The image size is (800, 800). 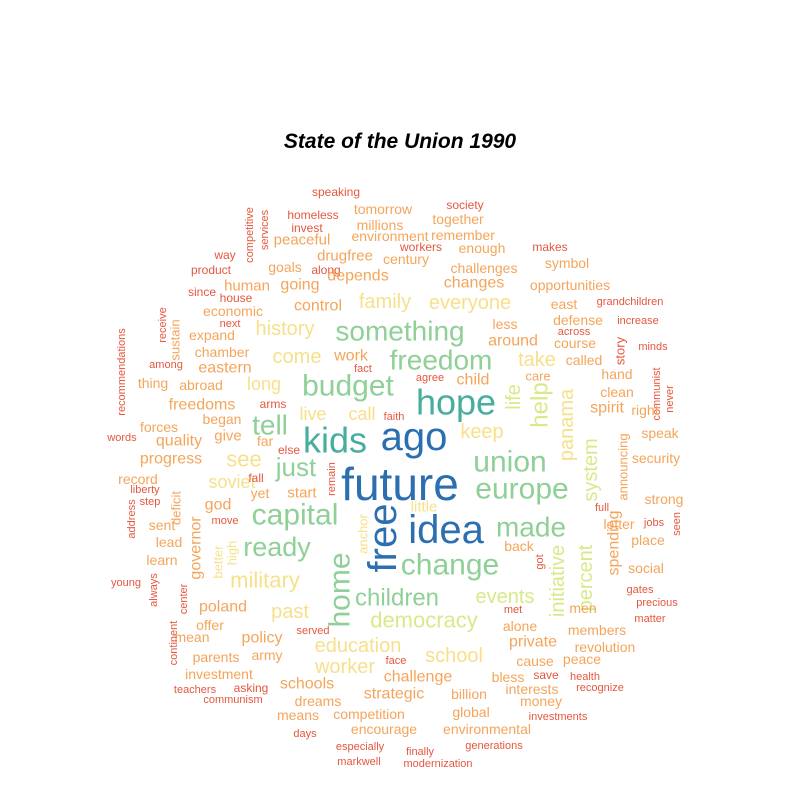 What do you see at coordinates (307, 228) in the screenshot?
I see `word-invest: invest` at bounding box center [307, 228].